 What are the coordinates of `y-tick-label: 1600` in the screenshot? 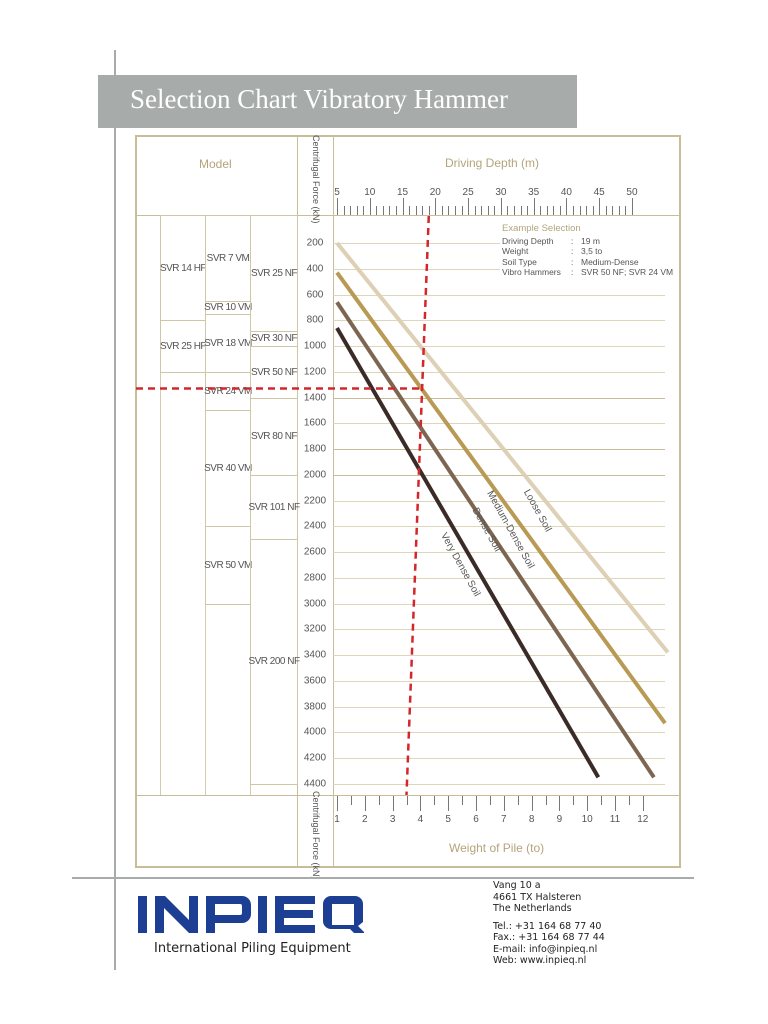 It's located at (315, 423).